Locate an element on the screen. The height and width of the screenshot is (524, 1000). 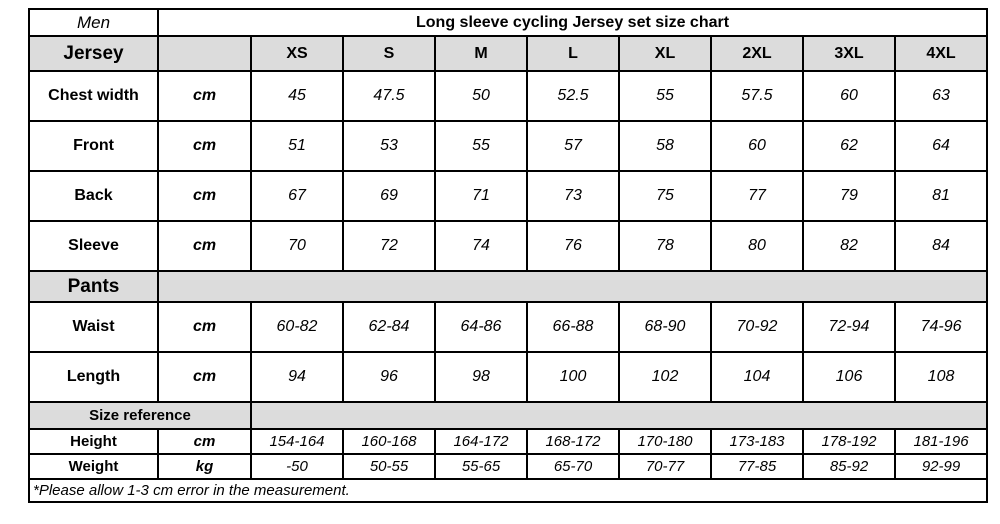
value-cell: 71 is located at coordinates (481, 196).